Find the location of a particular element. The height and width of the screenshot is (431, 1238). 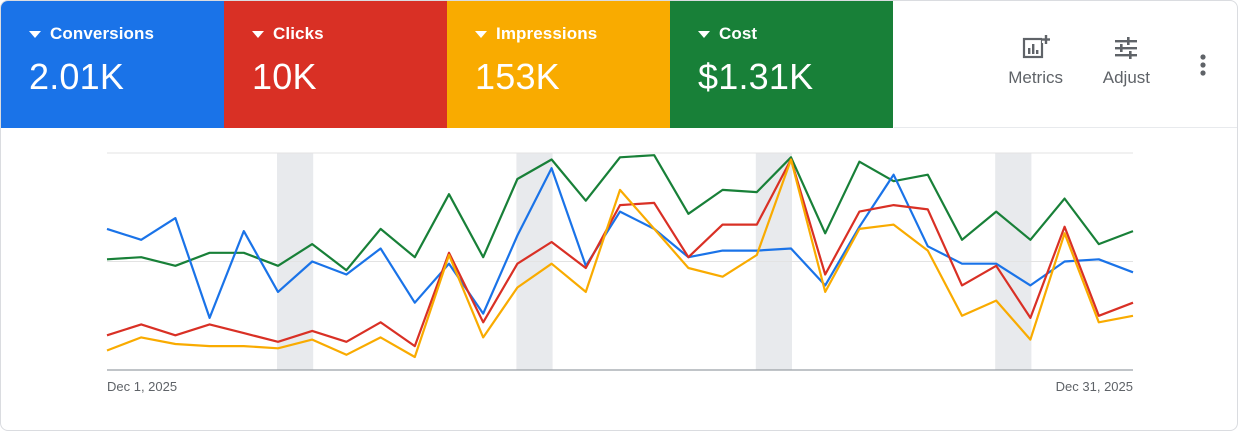

chart-toolbar: Metrics Adjust is located at coordinates (1065, 64).